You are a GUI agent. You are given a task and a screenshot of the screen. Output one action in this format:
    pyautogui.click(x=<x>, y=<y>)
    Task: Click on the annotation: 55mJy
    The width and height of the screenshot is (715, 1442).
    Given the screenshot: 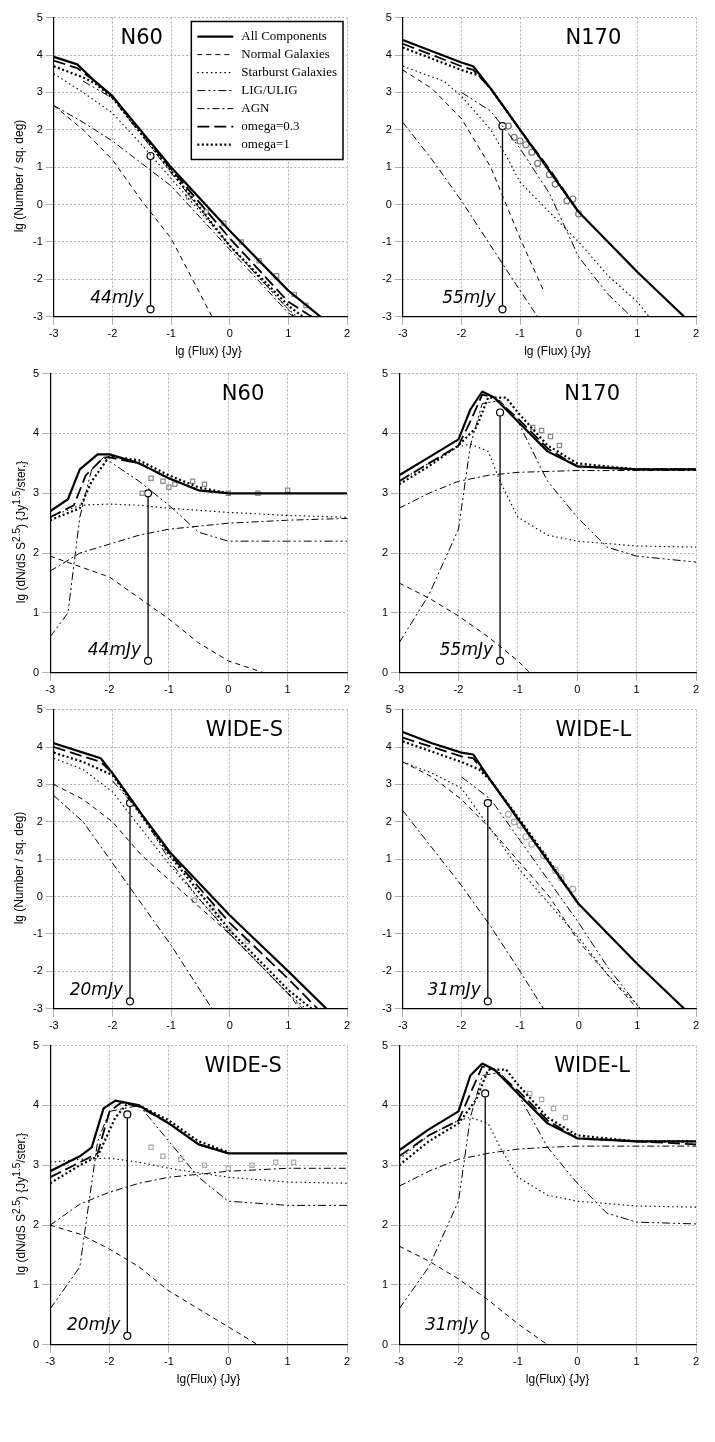 What is the action you would take?
    pyautogui.click(x=469, y=297)
    